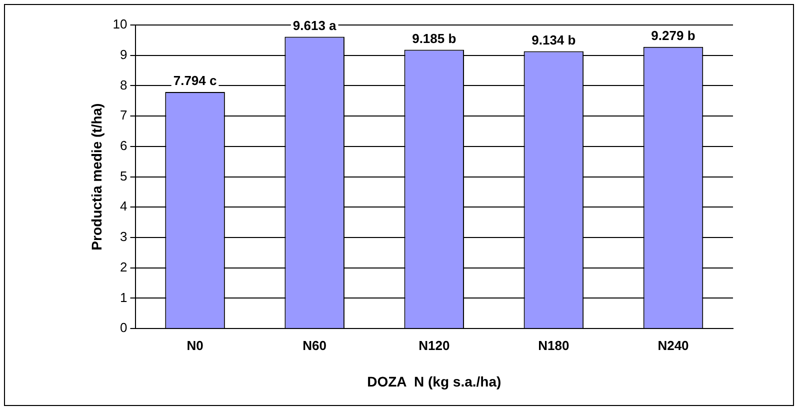 The width and height of the screenshot is (800, 412). Describe the element at coordinates (124, 297) in the screenshot. I see `y-tick-label: 1` at that location.